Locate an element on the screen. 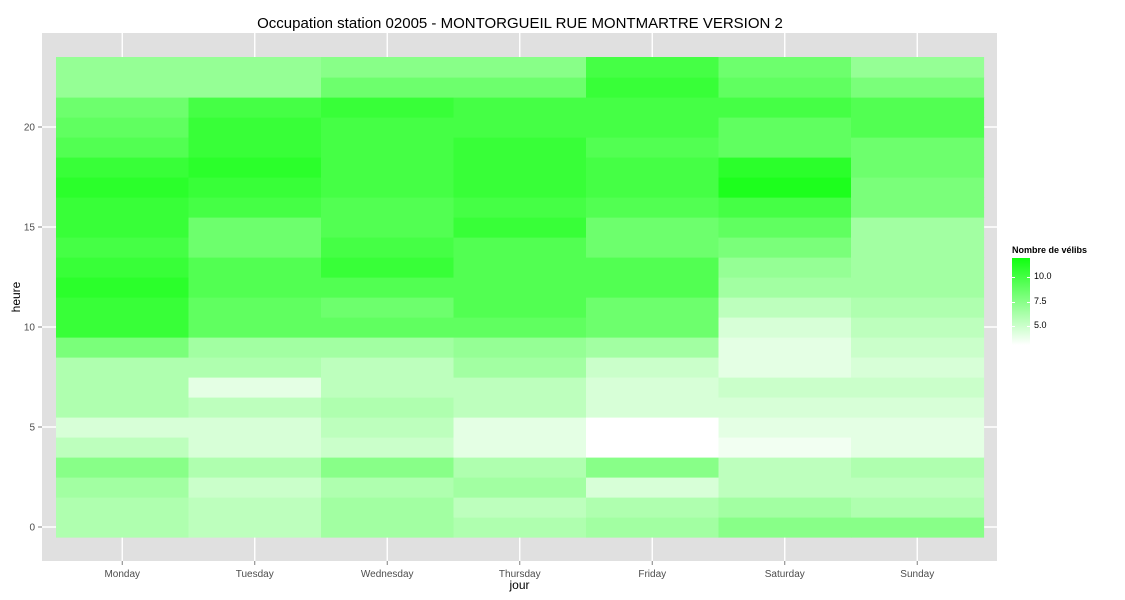  y-tick-label: 5 is located at coordinates (32, 428).